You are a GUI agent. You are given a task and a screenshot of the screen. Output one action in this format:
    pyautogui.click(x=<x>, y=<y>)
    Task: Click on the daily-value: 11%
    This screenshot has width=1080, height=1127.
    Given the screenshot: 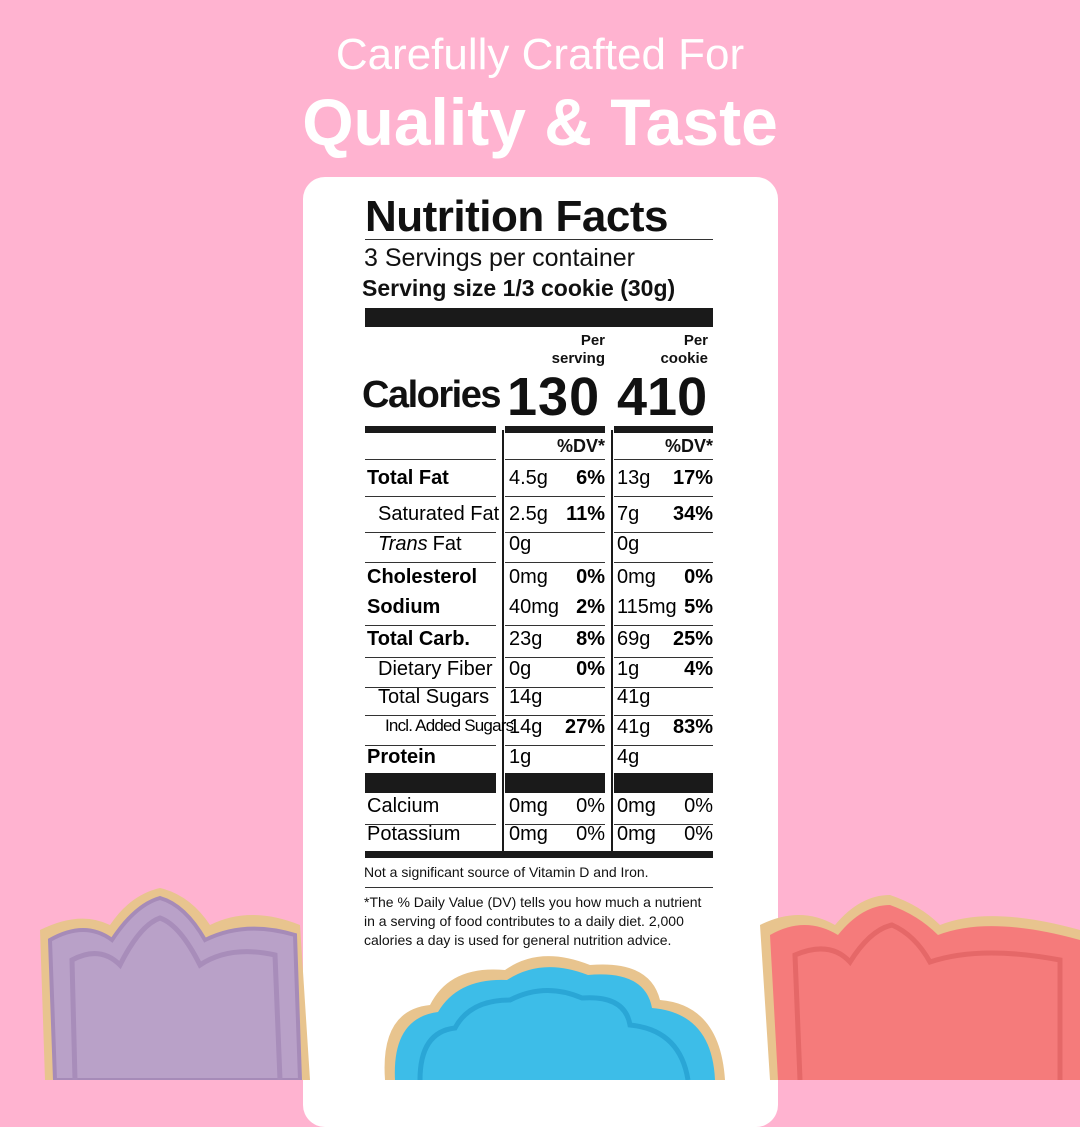 What is the action you would take?
    pyautogui.click(x=585, y=514)
    